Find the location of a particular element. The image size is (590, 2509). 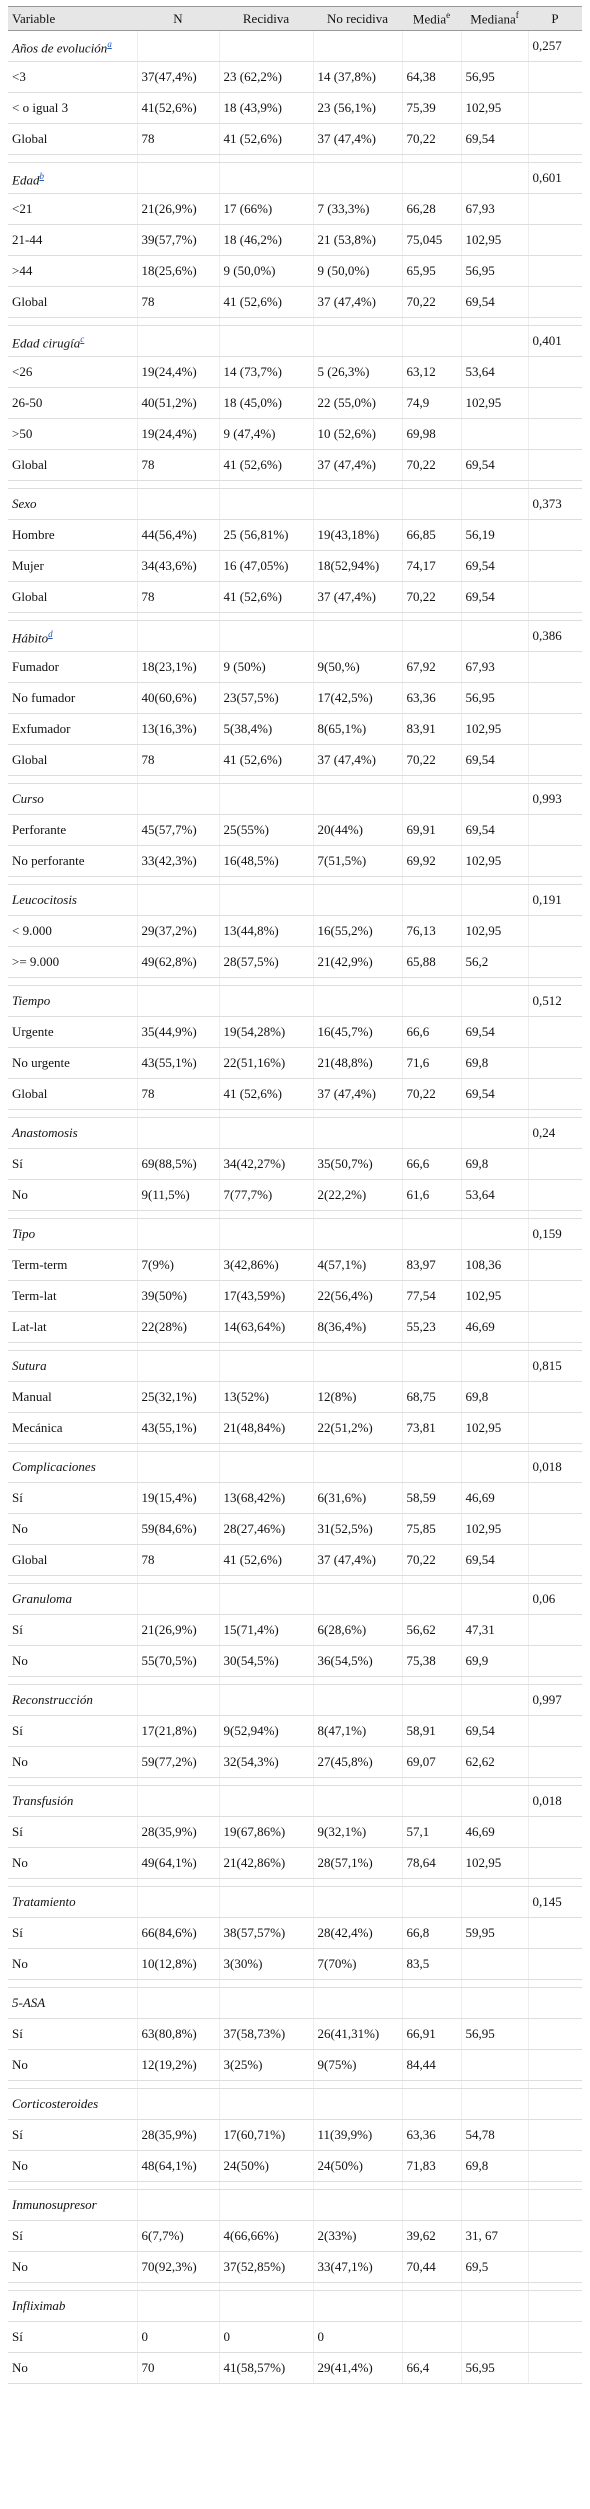

data-cell: 8(65,1%) is located at coordinates (357, 729).